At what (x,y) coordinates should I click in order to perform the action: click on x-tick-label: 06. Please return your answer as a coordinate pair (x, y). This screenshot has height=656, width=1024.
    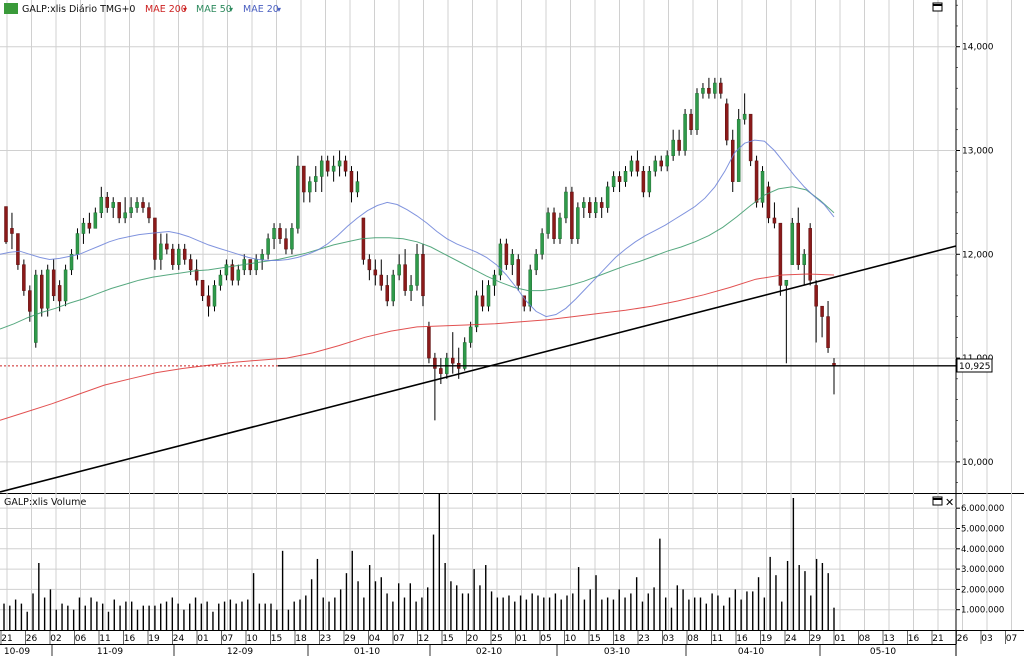
    Looking at the image, I should click on (81, 639).